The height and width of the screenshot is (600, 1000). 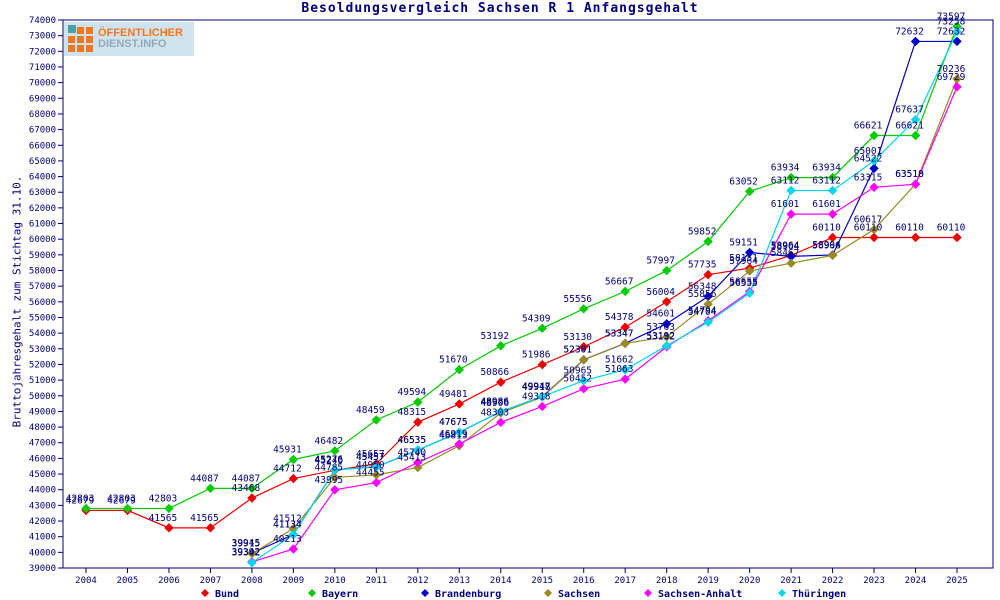 I want to click on y-tick-label: 49000, so click(x=42, y=412).